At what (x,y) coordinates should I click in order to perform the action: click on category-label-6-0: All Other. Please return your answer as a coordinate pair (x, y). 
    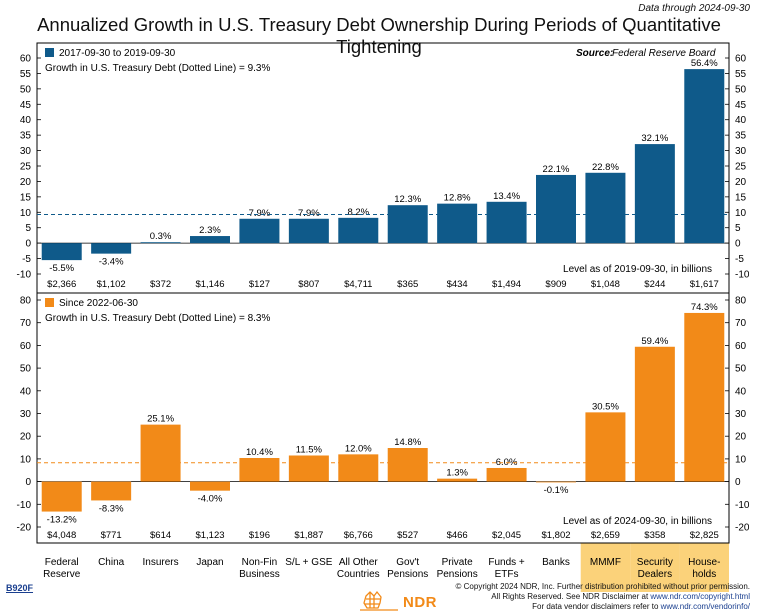
    Looking at the image, I should click on (359, 562).